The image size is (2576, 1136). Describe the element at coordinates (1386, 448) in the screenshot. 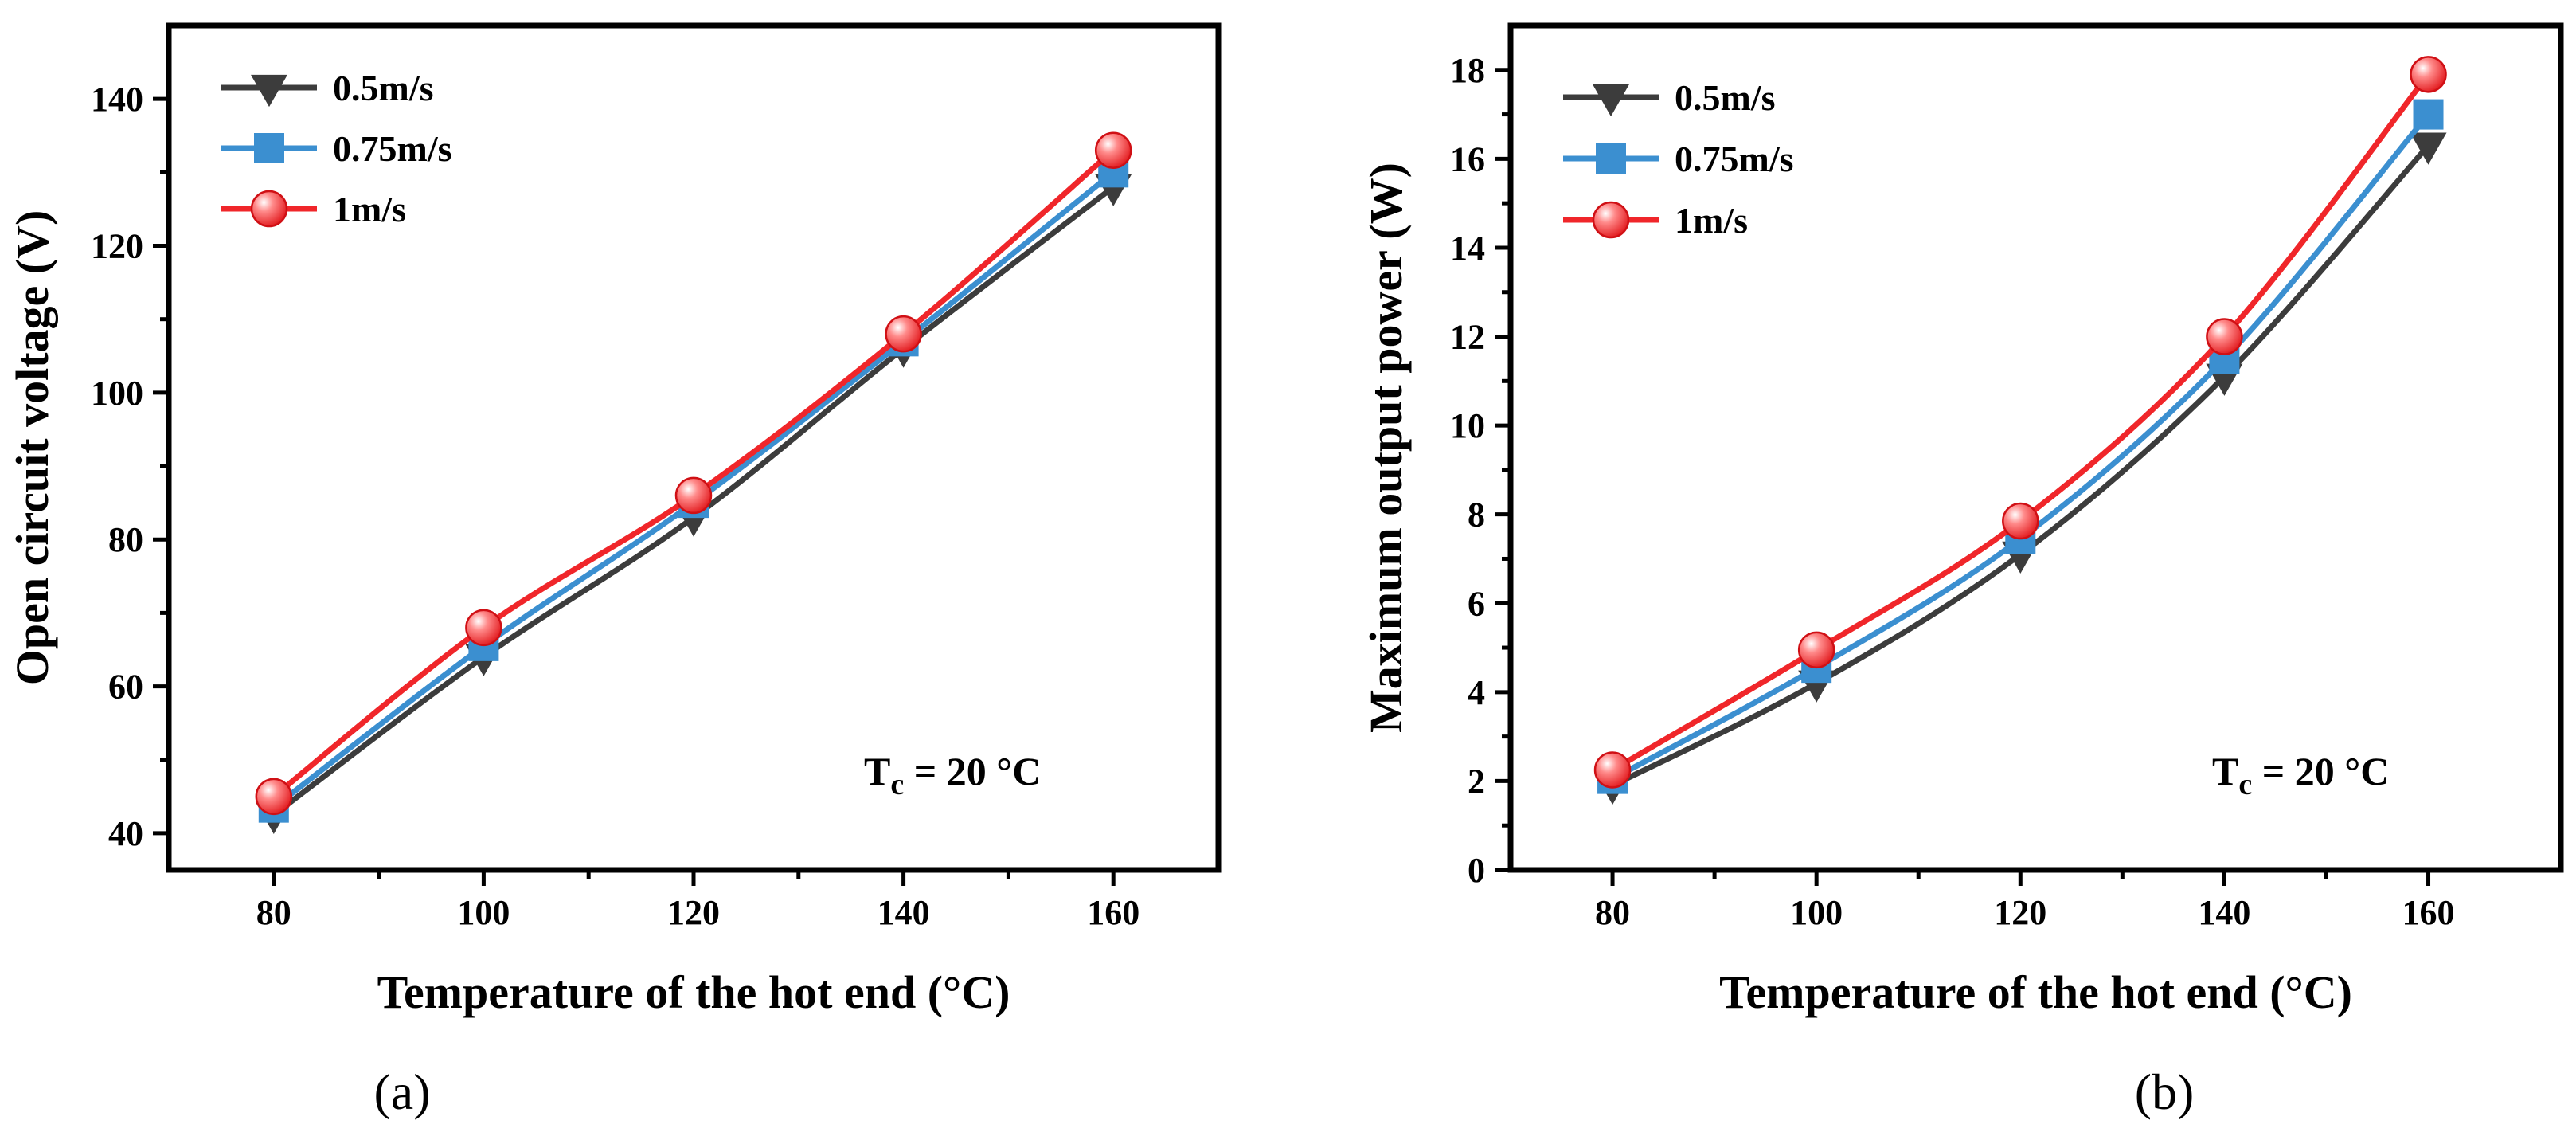

I see `y-axis-title: Maximum output power (W)` at that location.